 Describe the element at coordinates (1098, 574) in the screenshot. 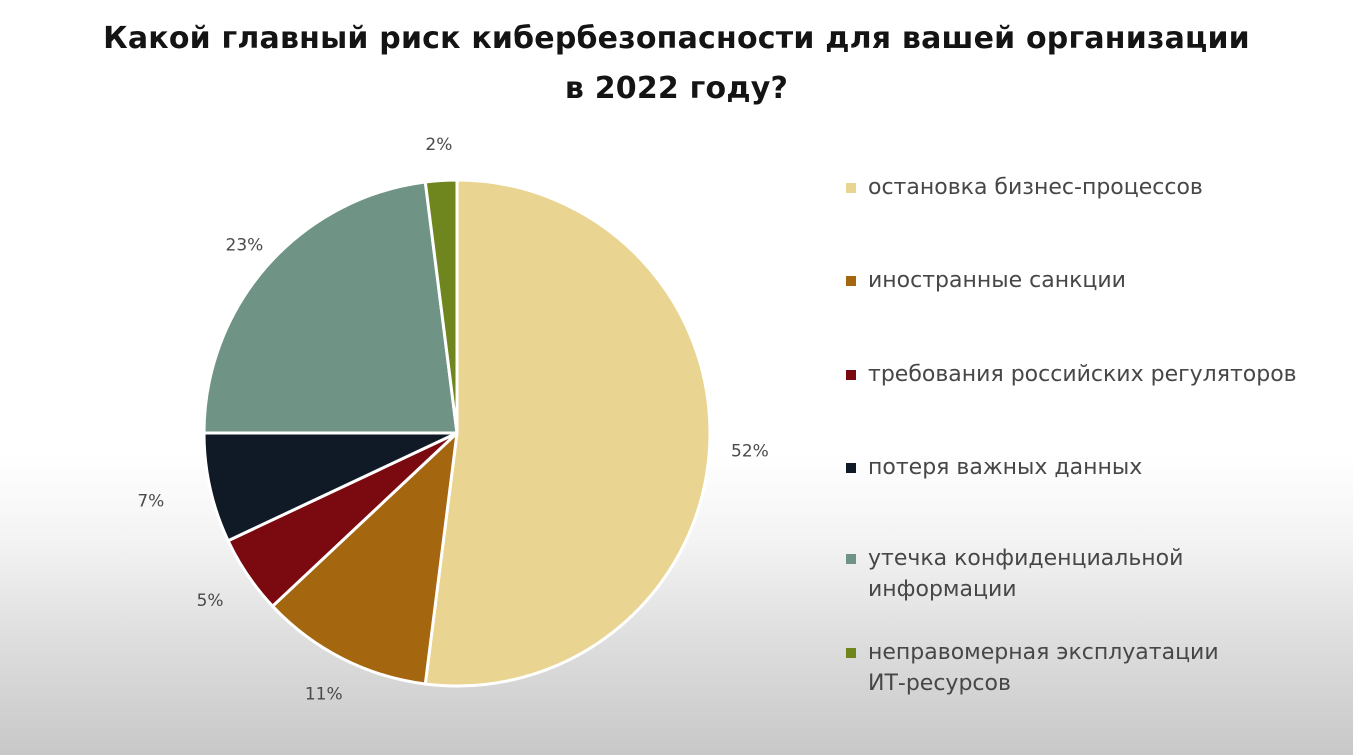

I see `legend-label-4: утечка конфиденциальной информации` at that location.